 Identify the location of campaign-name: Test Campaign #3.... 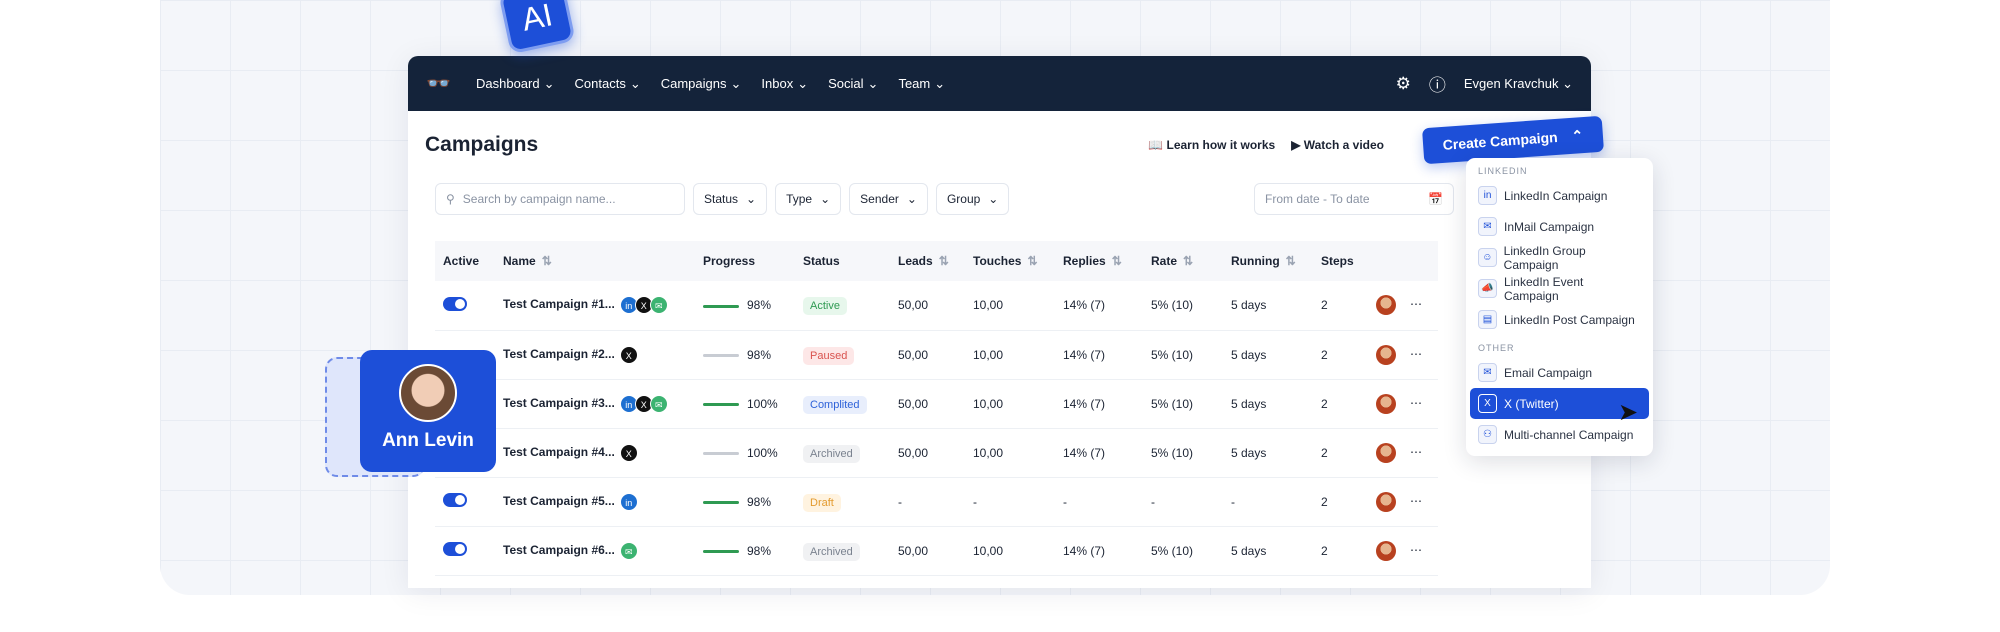
(559, 402).